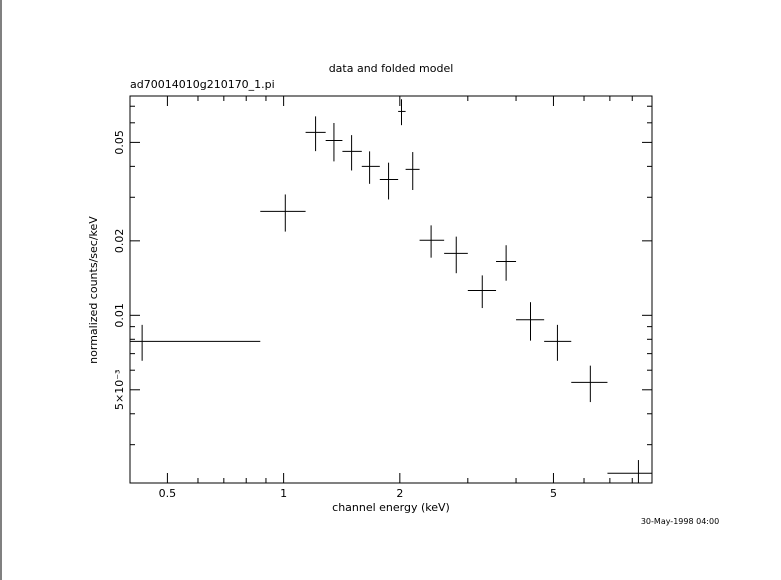 This screenshot has width=781, height=580. What do you see at coordinates (553, 493) in the screenshot?
I see `x-tick-label: 5` at bounding box center [553, 493].